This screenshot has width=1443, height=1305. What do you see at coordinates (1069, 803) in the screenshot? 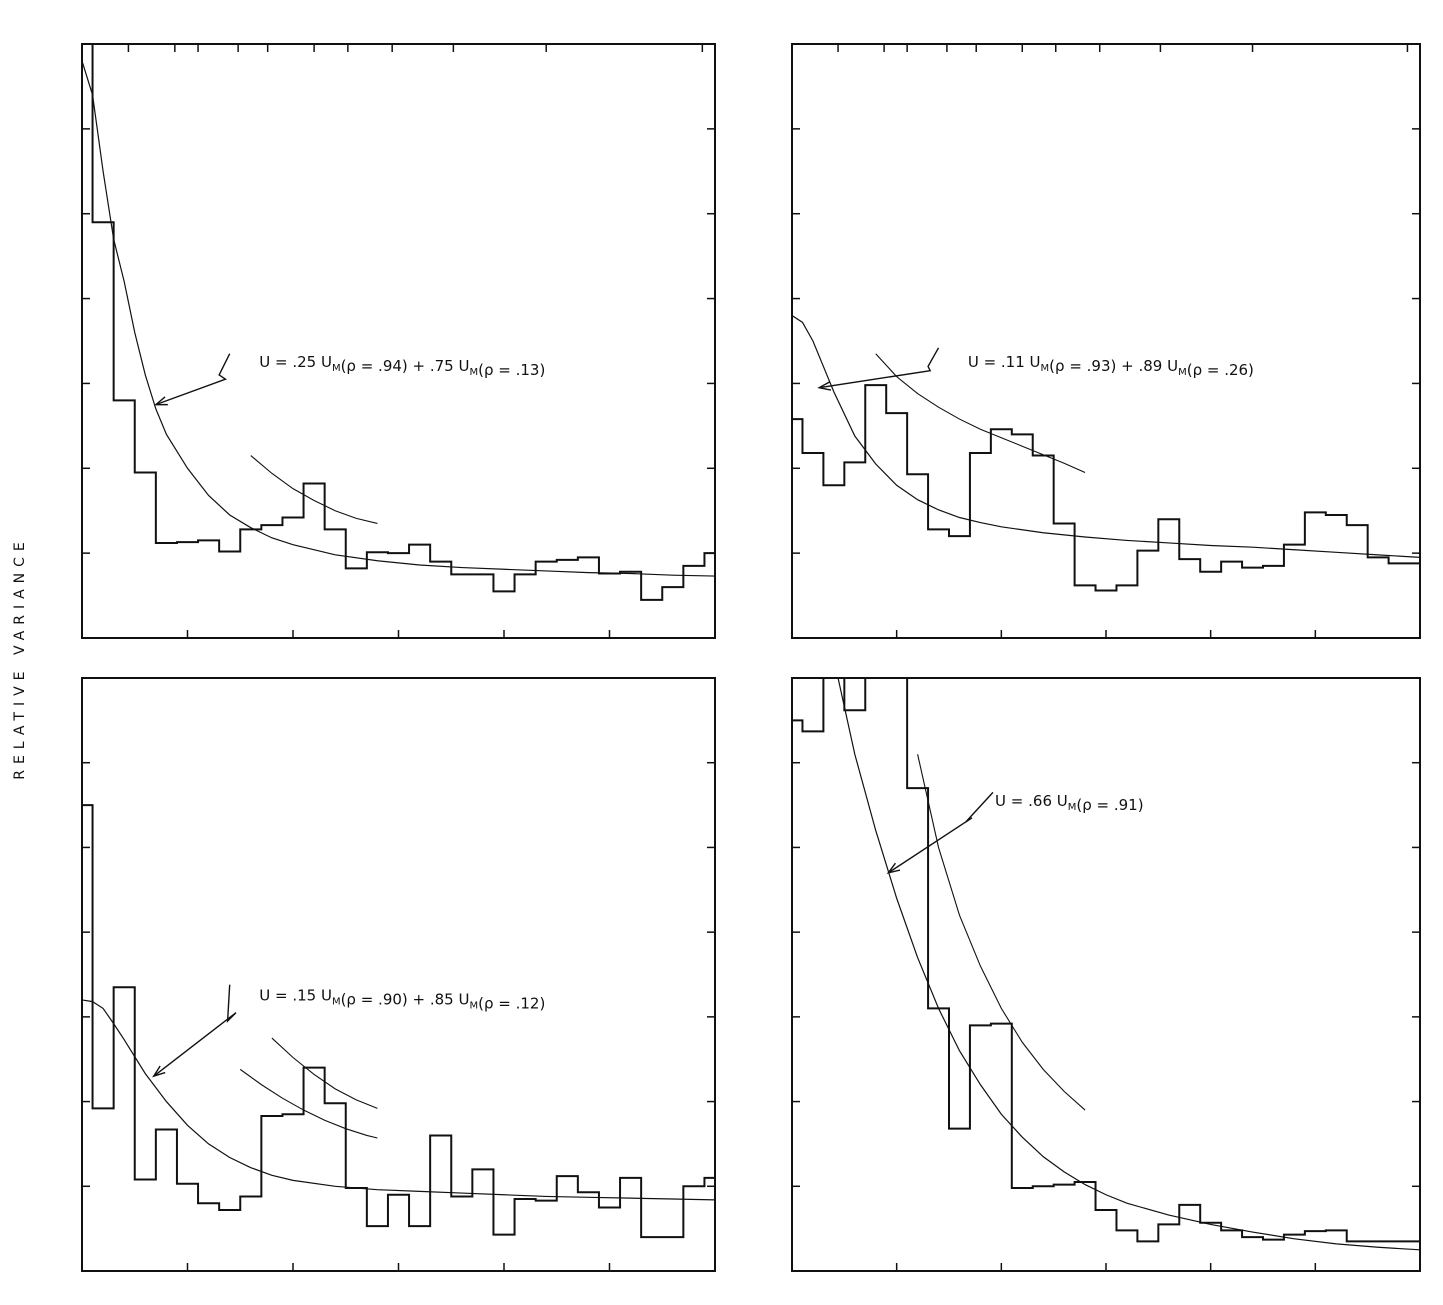
I see `formula-label: U = .66 UM(ρ = .91)` at bounding box center [1069, 803].